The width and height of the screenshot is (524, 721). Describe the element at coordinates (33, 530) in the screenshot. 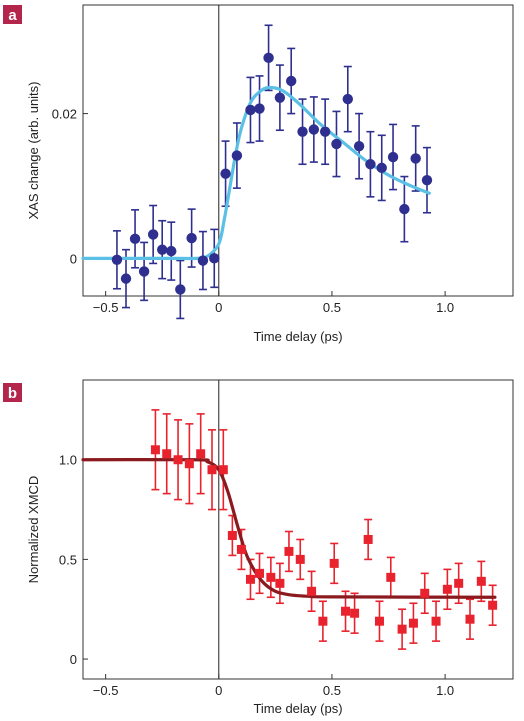

I see `y-axis-label: Normalized XMCD` at that location.